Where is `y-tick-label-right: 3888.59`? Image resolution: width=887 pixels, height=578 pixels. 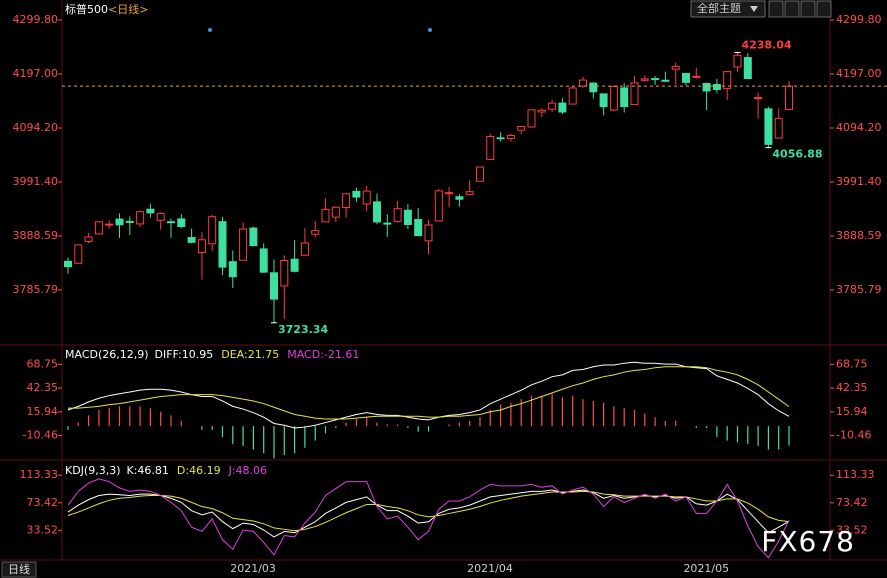 y-tick-label-right: 3888.59 is located at coordinates (859, 235).